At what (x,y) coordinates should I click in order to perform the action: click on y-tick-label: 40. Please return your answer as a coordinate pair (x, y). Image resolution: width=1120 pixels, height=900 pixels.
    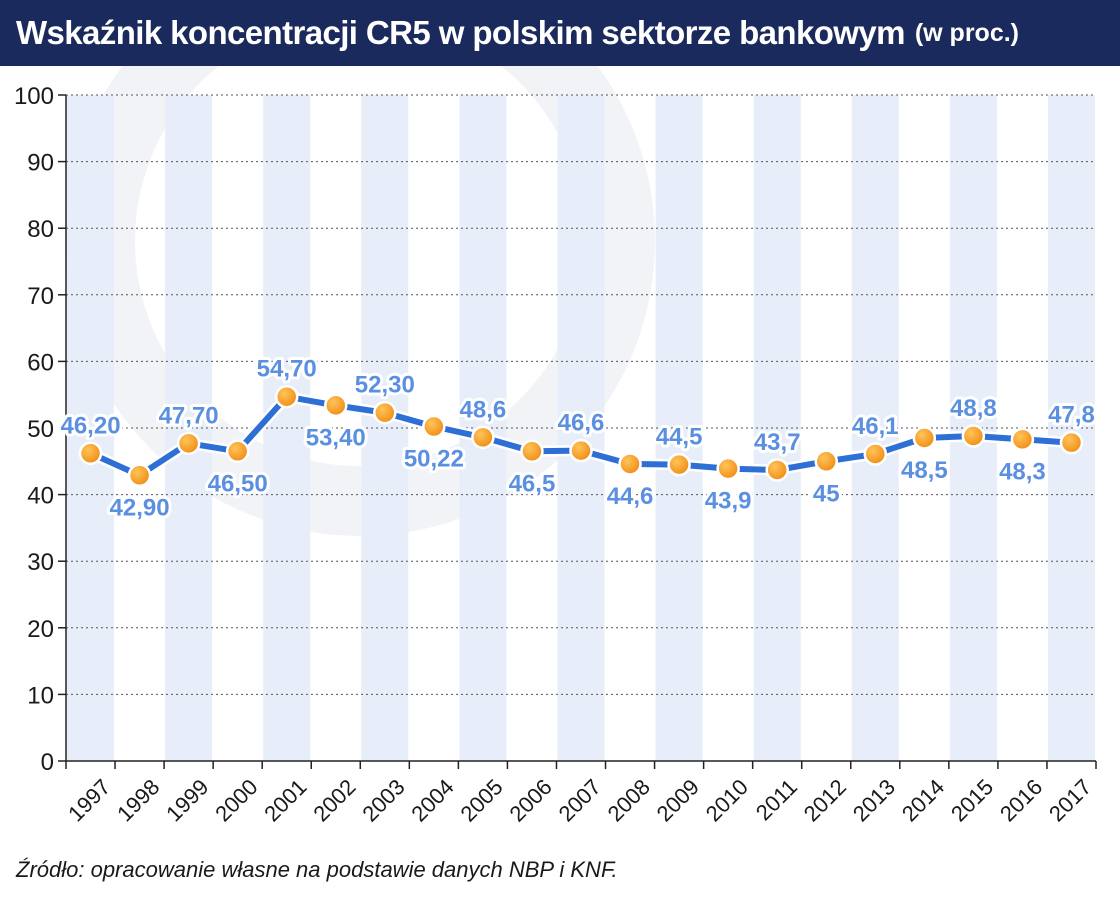
    Looking at the image, I should click on (40, 496).